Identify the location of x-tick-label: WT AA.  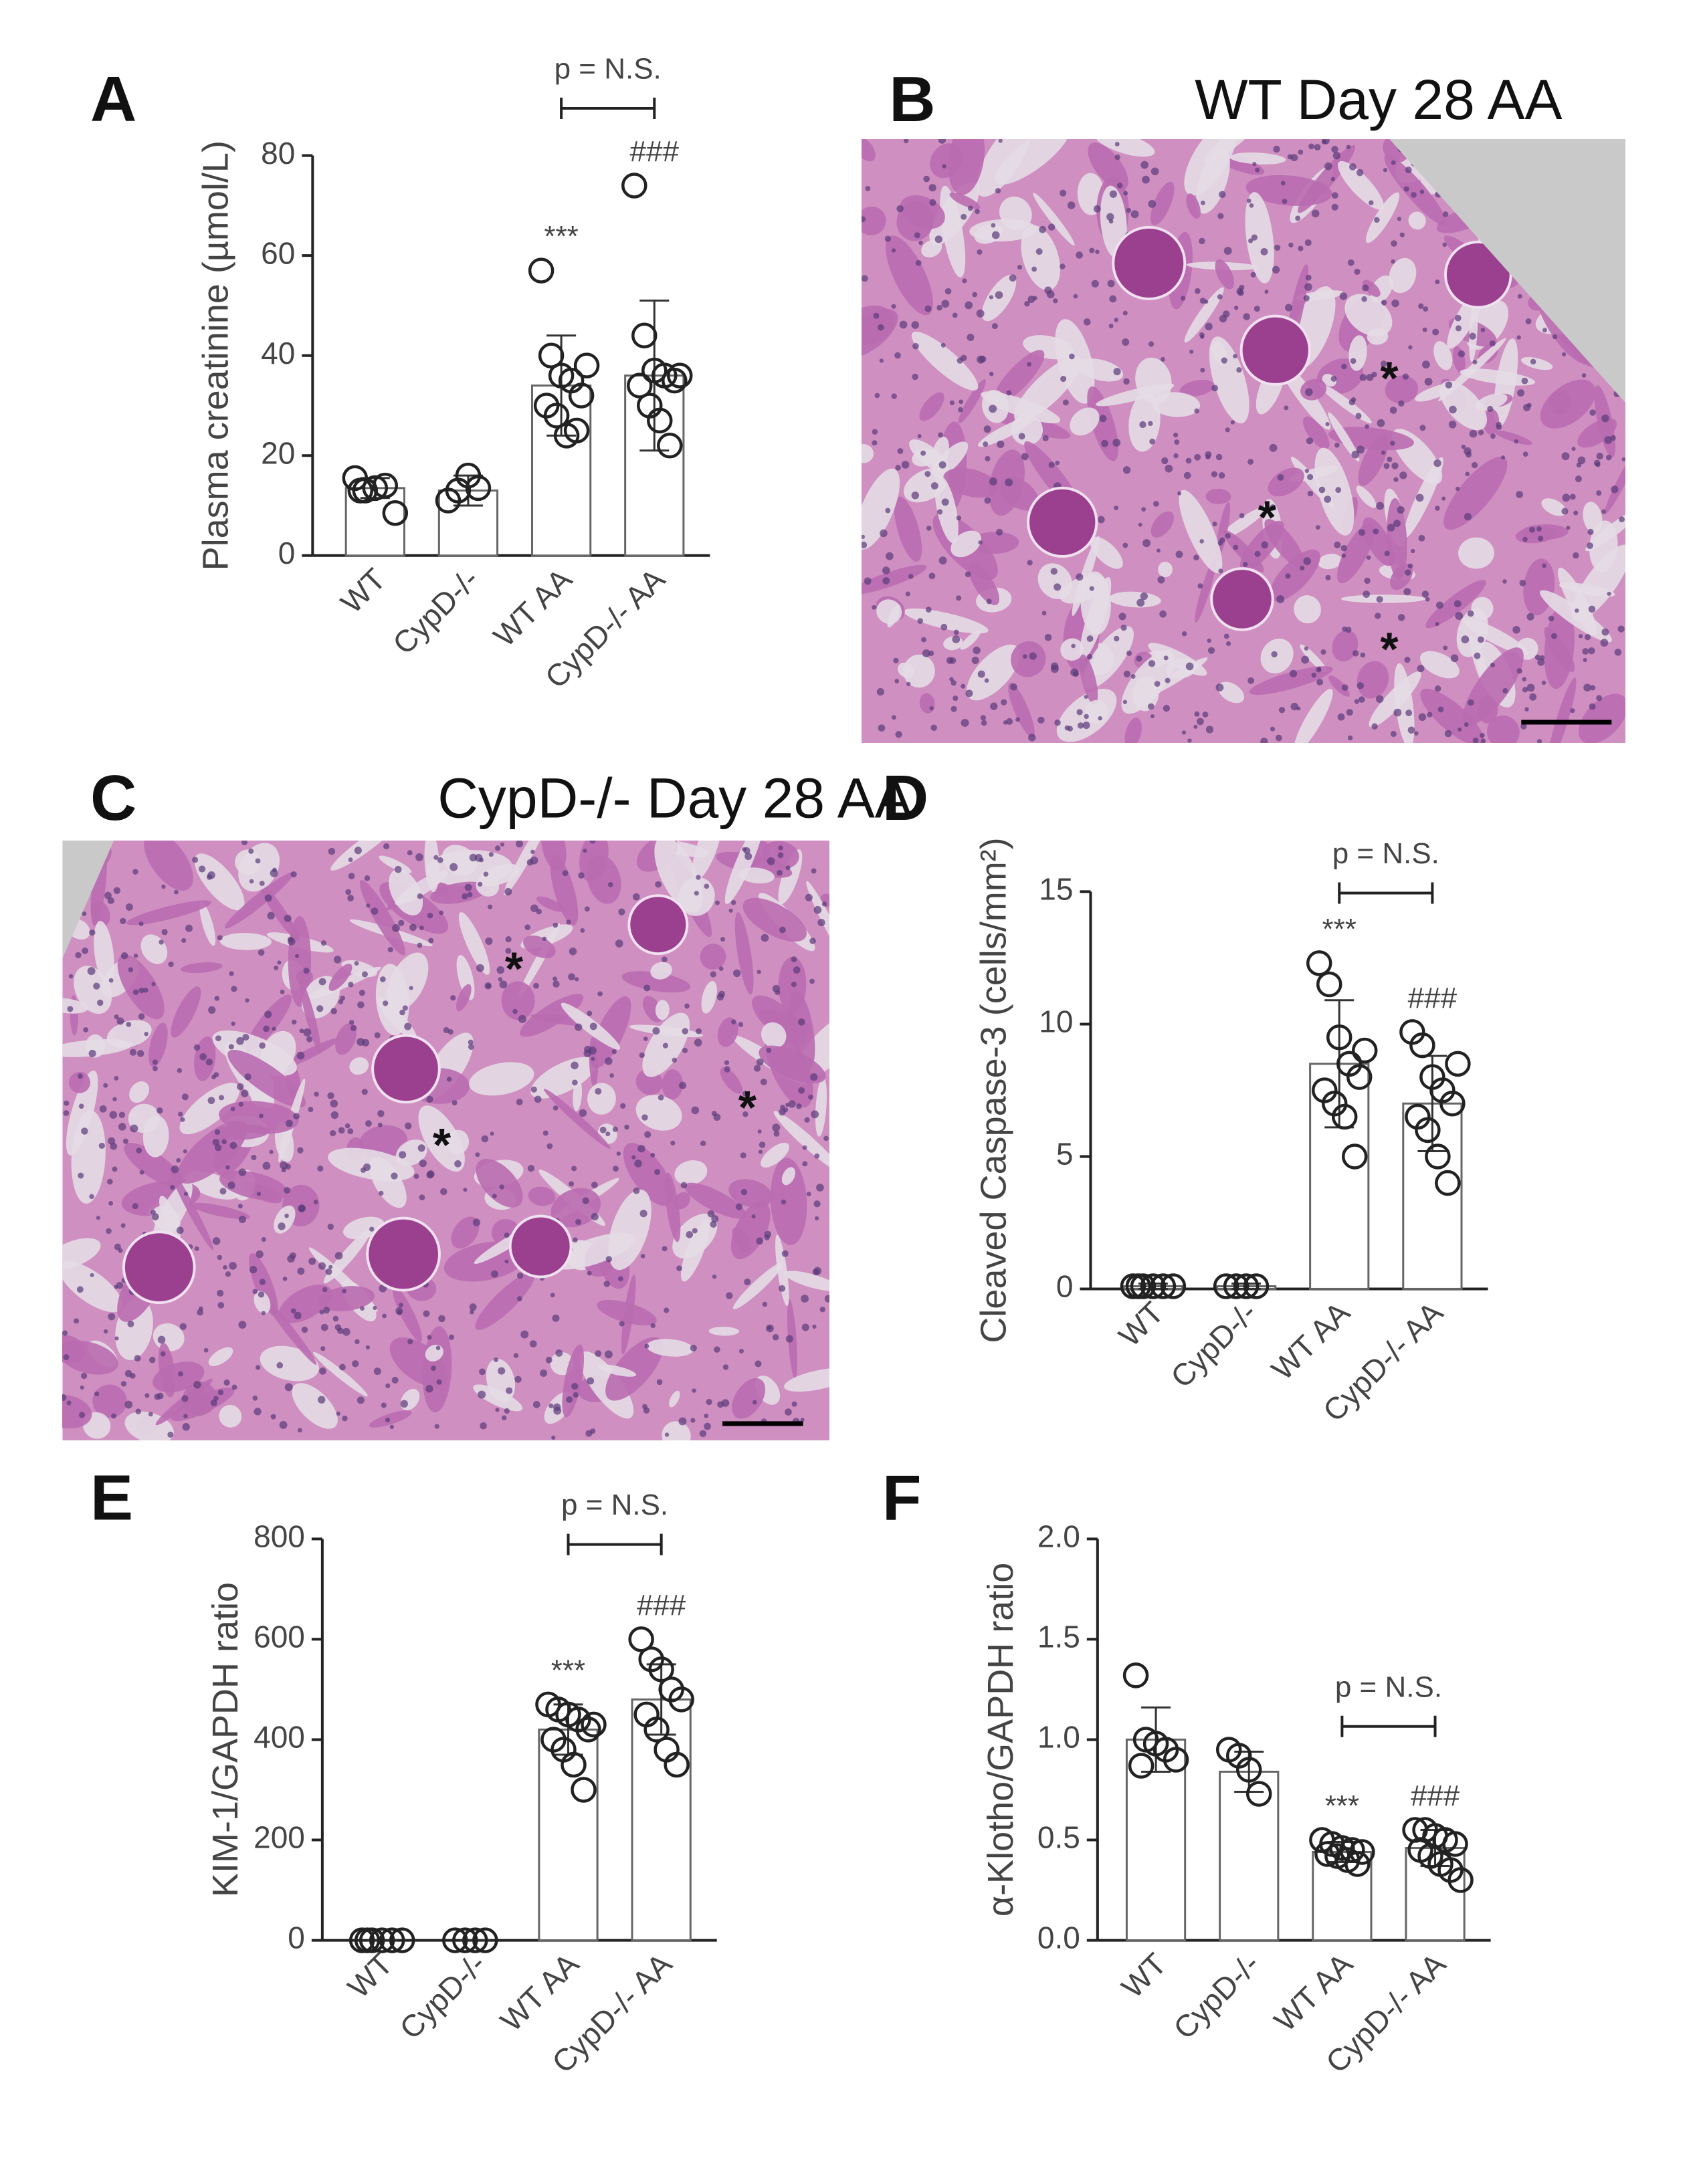
(1311, 1341).